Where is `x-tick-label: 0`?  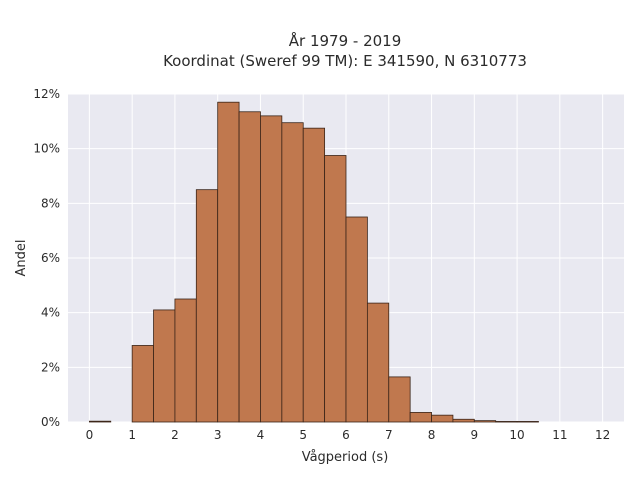
x-tick-label: 0 is located at coordinates (90, 435).